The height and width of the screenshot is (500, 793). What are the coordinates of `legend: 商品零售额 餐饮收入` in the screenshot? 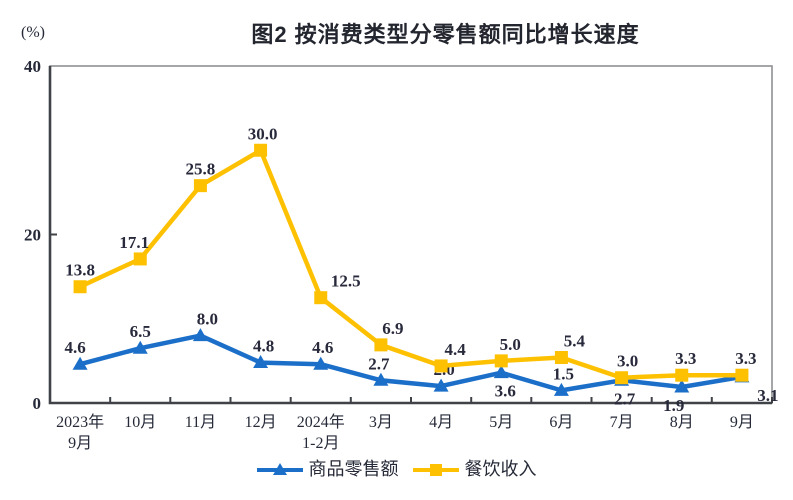 It's located at (396, 469).